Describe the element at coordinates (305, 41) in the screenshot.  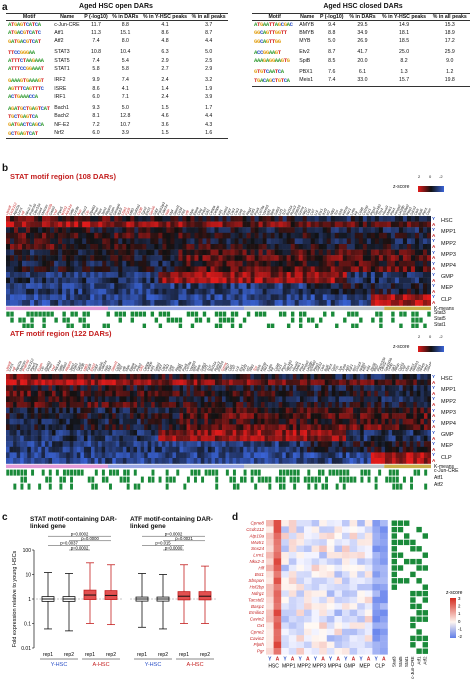
I see `cell-name: MYB` at that location.